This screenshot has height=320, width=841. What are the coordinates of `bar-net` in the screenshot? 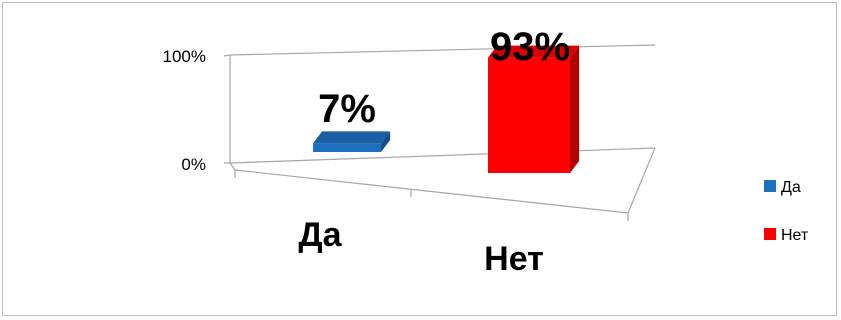 It's located at (534, 109).